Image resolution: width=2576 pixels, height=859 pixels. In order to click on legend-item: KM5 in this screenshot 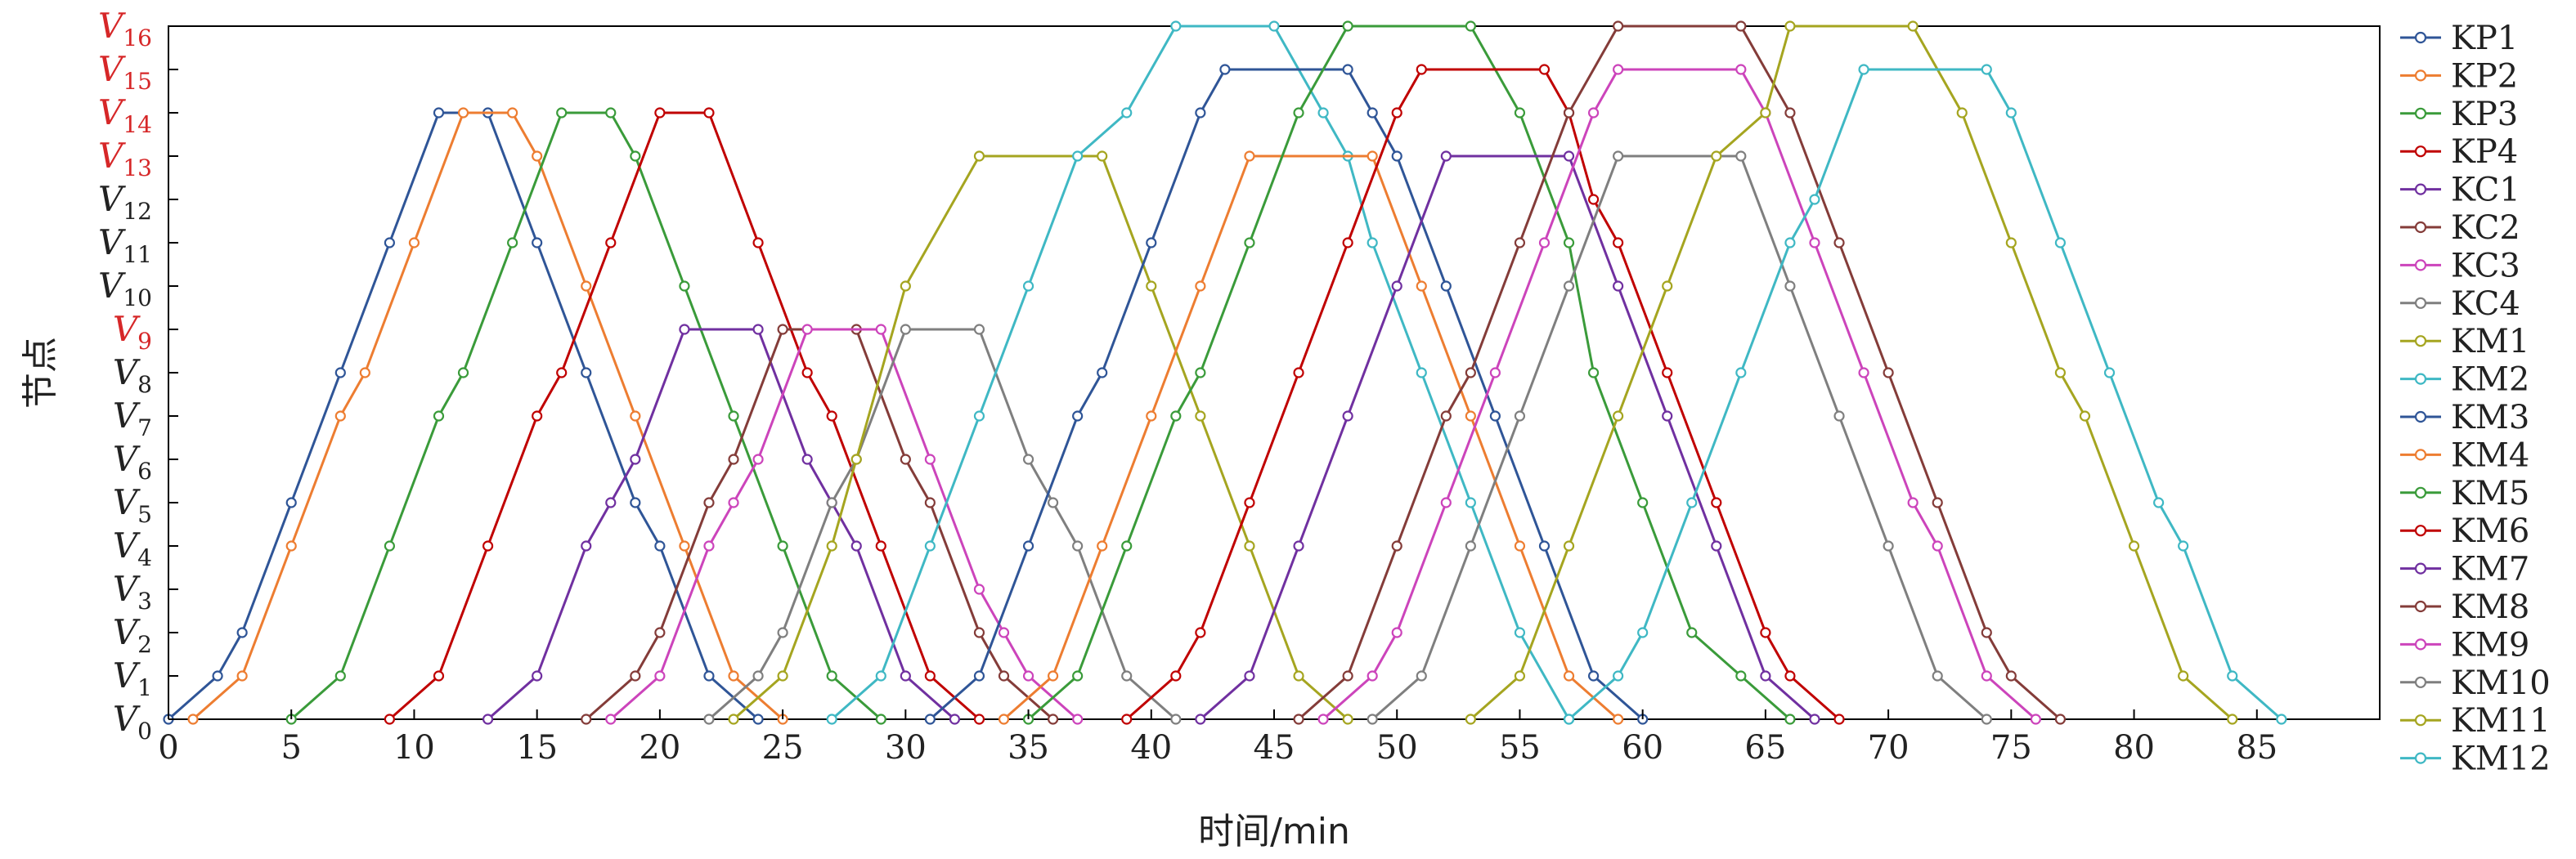, I will do `click(2465, 493)`.